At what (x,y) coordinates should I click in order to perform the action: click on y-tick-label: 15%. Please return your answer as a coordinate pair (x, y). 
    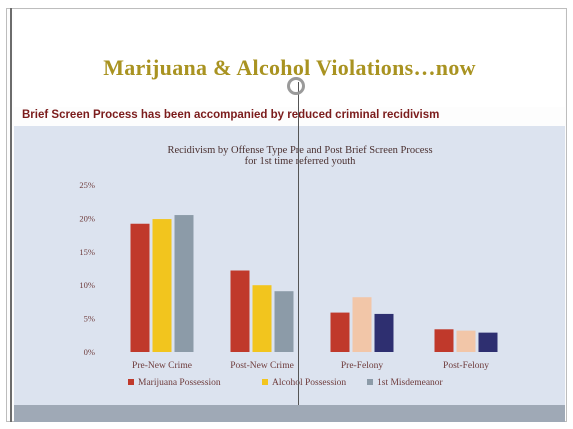
    Looking at the image, I should click on (87, 252).